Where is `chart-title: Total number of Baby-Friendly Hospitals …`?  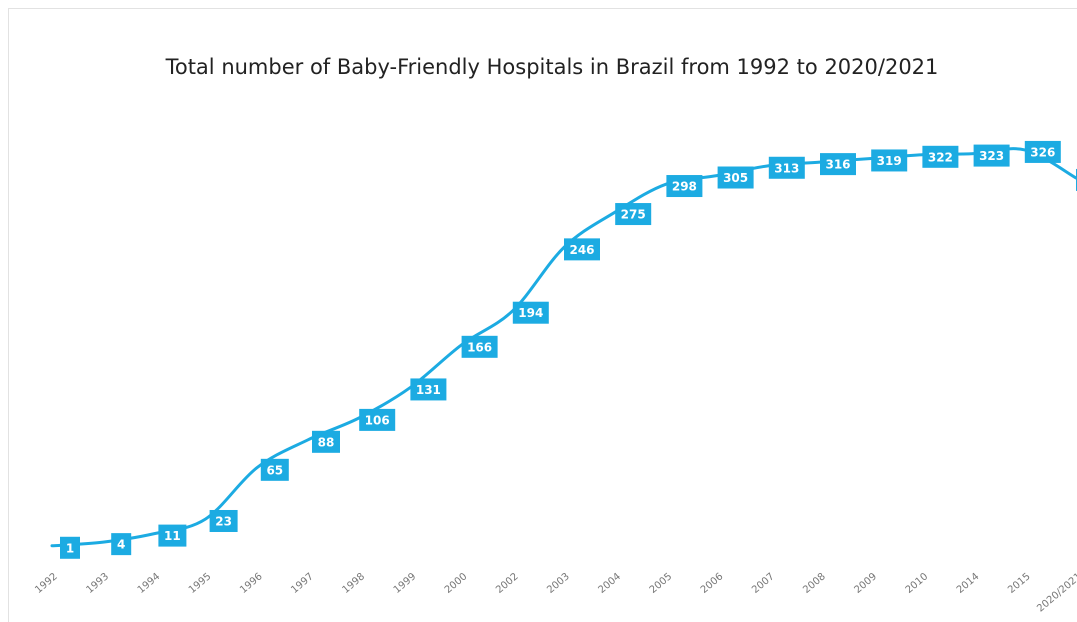
chart-title: Total number of Baby-Friendly Hospitals … is located at coordinates (552, 67).